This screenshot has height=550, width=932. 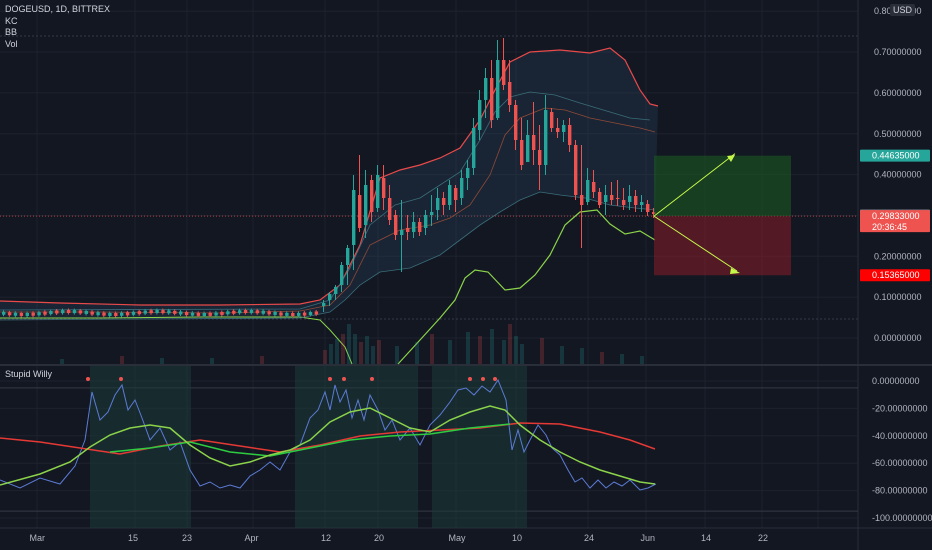 I want to click on time-tick-label: Apr, so click(x=252, y=538).